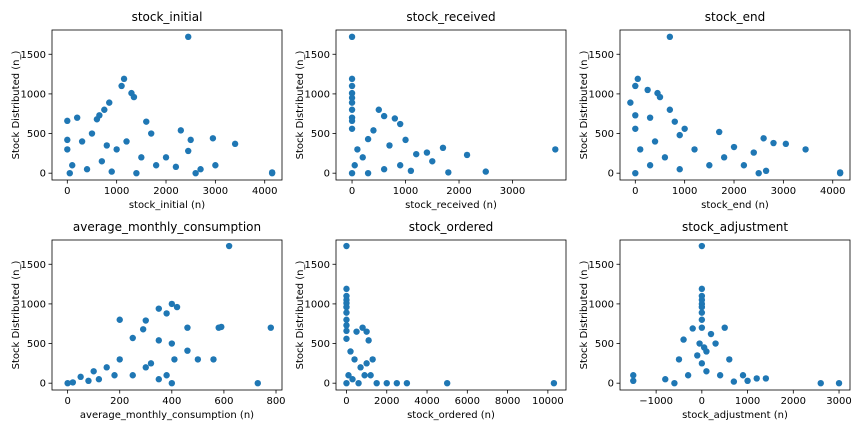  Describe the element at coordinates (167, 415) in the screenshot. I see `x-axis-label: average_monthly_consumption (n)` at that location.